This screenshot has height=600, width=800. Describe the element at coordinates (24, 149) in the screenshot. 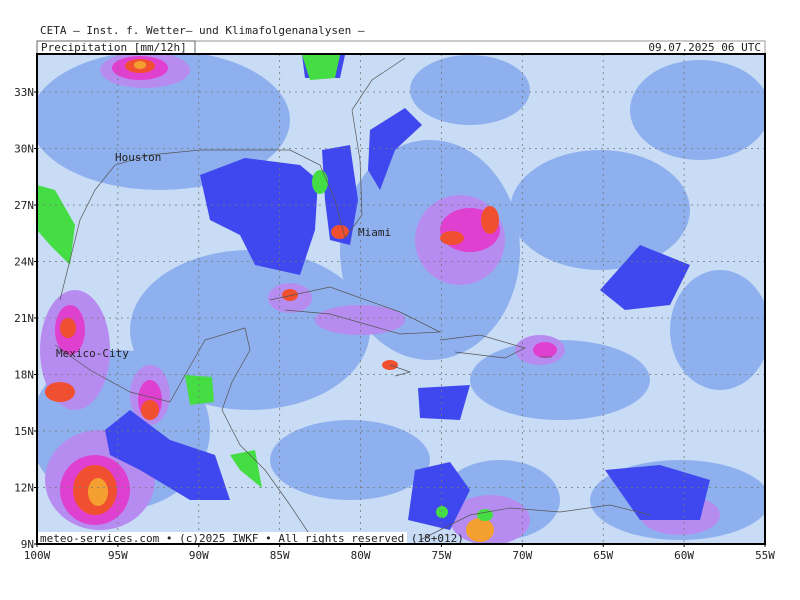

I see `lat-label: 30N` at that location.